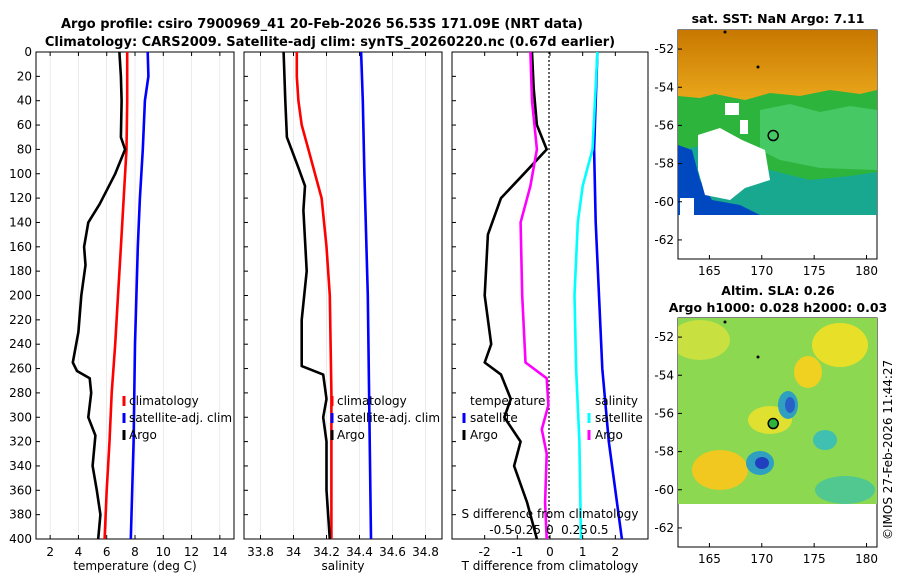 This screenshot has height=580, width=900. I want to click on temperature-legend: climatology satellite-adj. clim Argo, so click(177, 418).